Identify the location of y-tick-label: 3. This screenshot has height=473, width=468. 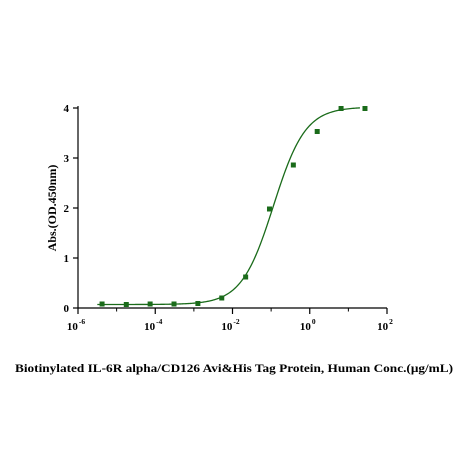
(67, 159).